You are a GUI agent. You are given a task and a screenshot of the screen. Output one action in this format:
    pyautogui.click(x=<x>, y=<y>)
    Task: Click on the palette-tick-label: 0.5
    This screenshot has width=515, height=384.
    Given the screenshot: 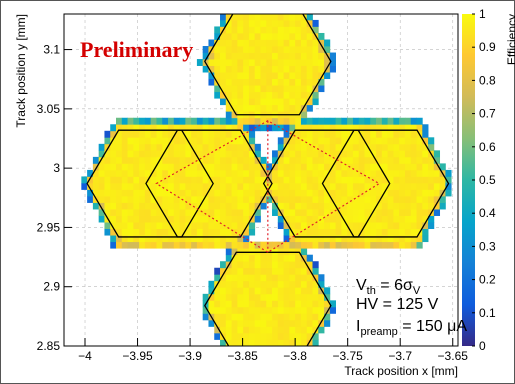 What is the action you would take?
    pyautogui.click(x=487, y=180)
    